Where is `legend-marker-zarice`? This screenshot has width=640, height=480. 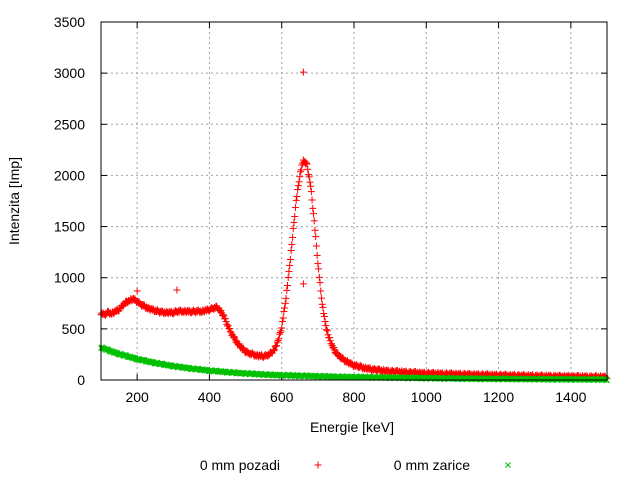 legend-marker-zarice is located at coordinates (508, 465).